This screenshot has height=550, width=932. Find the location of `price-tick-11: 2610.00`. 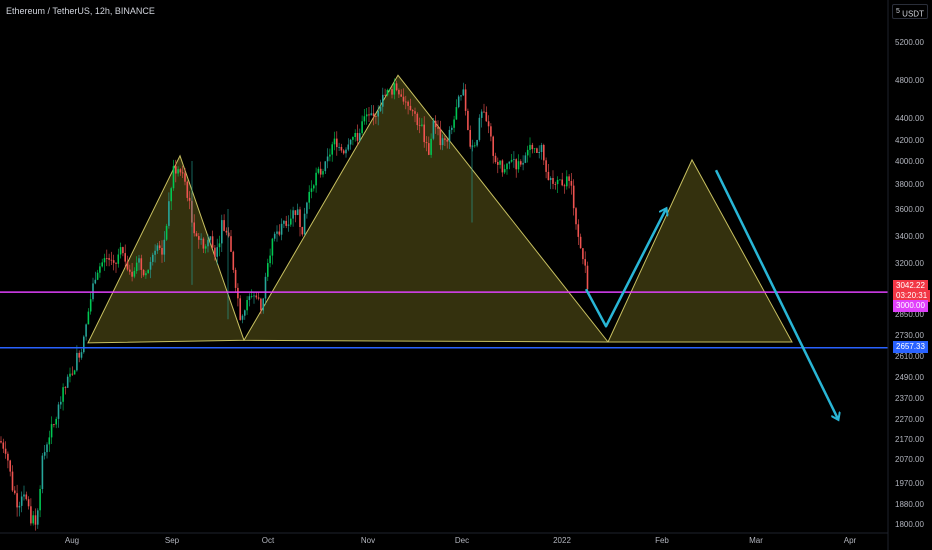

price-tick-11: 2610.00 is located at coordinates (909, 356).